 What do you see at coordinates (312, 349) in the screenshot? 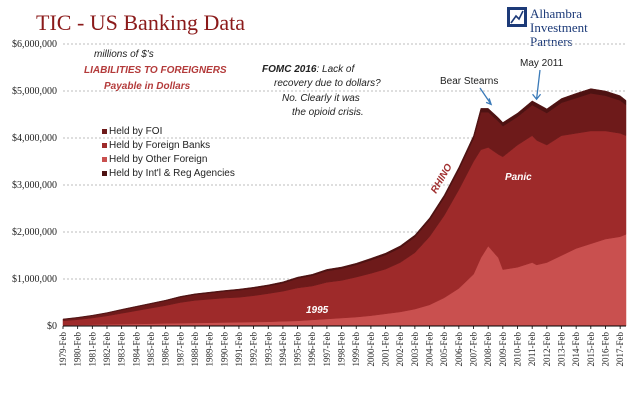
I see `x-tick-label: 1996-Feb` at bounding box center [312, 349].